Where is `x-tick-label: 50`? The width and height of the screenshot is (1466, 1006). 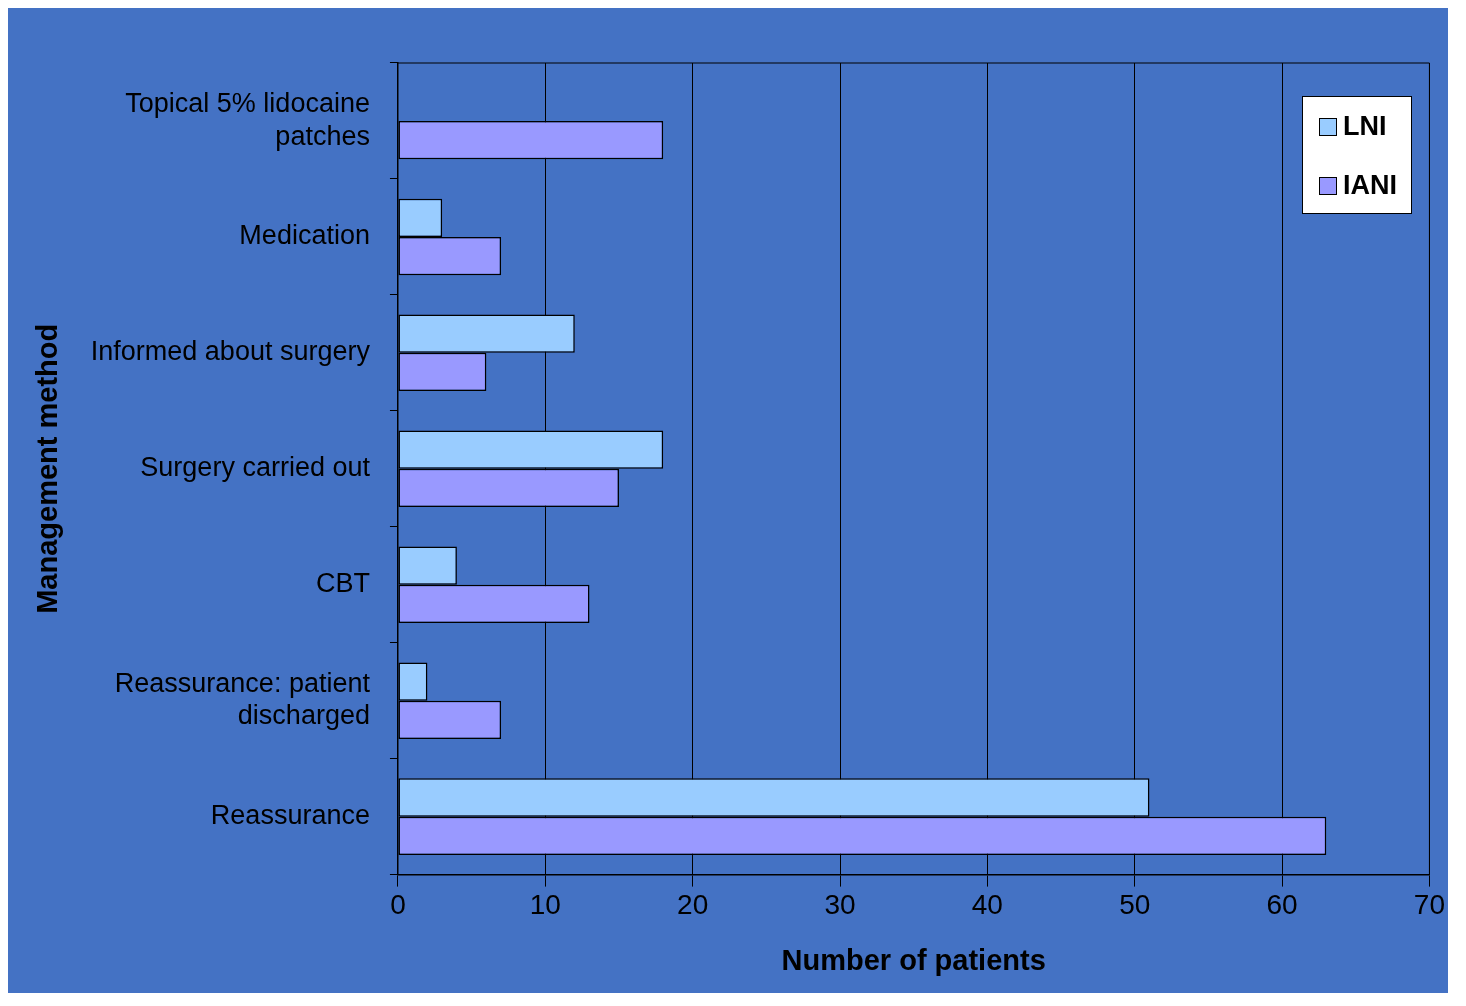 x-tick-label: 50 is located at coordinates (1135, 905).